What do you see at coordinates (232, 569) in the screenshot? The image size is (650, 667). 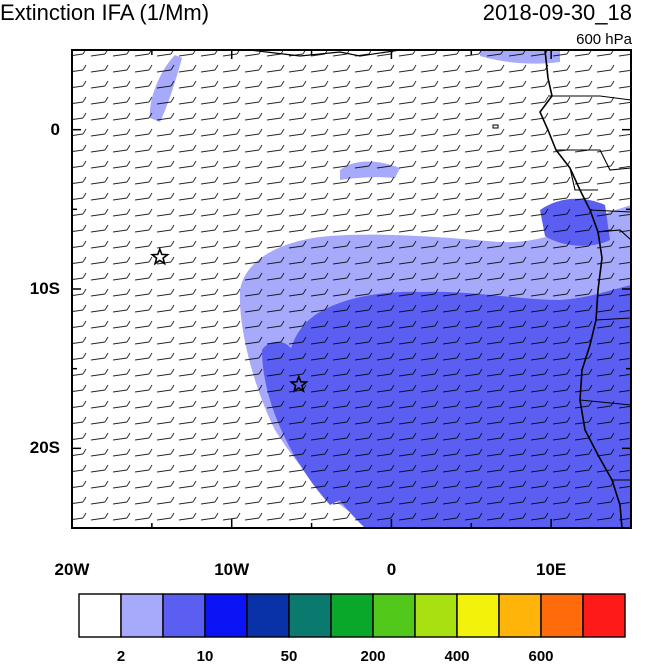 I see `lon-tick-label: 10W` at bounding box center [232, 569].